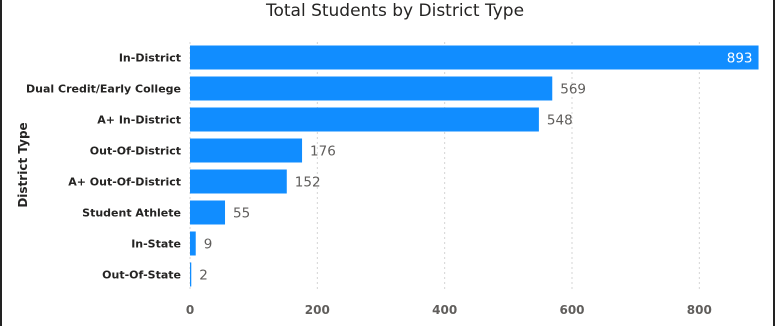 This screenshot has width=775, height=326. Describe the element at coordinates (241, 214) in the screenshot. I see `data-label: 55` at that location.